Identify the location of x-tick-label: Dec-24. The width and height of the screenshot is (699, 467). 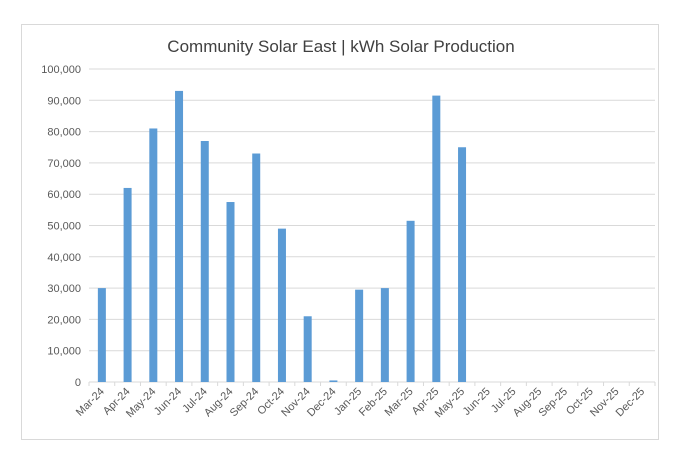
(322, 403).